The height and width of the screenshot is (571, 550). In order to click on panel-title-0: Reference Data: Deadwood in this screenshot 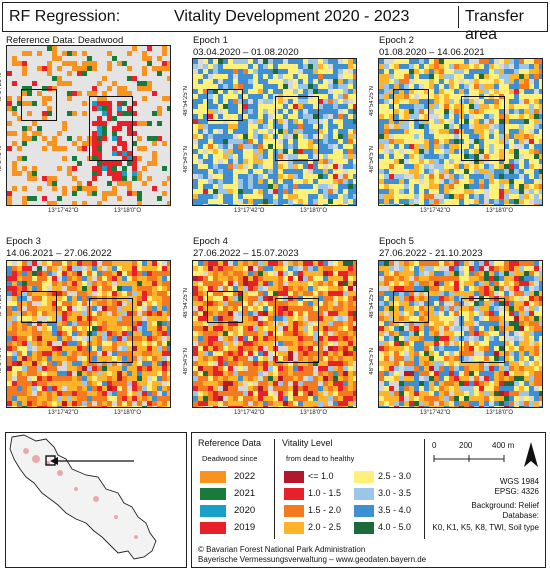, I will do `click(65, 40)`.